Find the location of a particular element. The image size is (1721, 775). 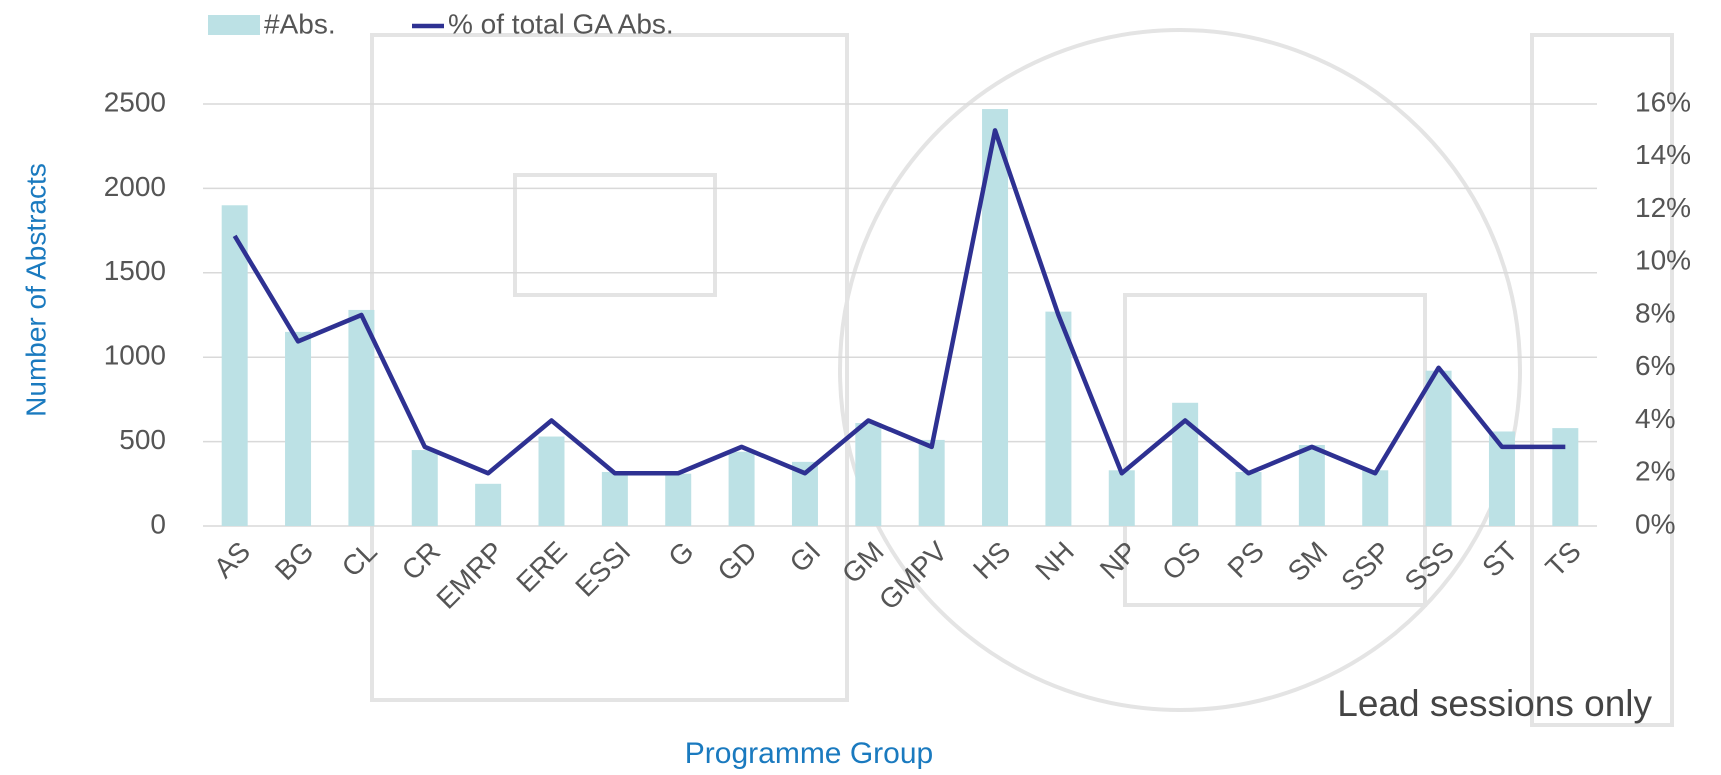

x-tick-label: BG is located at coordinates (294, 561).